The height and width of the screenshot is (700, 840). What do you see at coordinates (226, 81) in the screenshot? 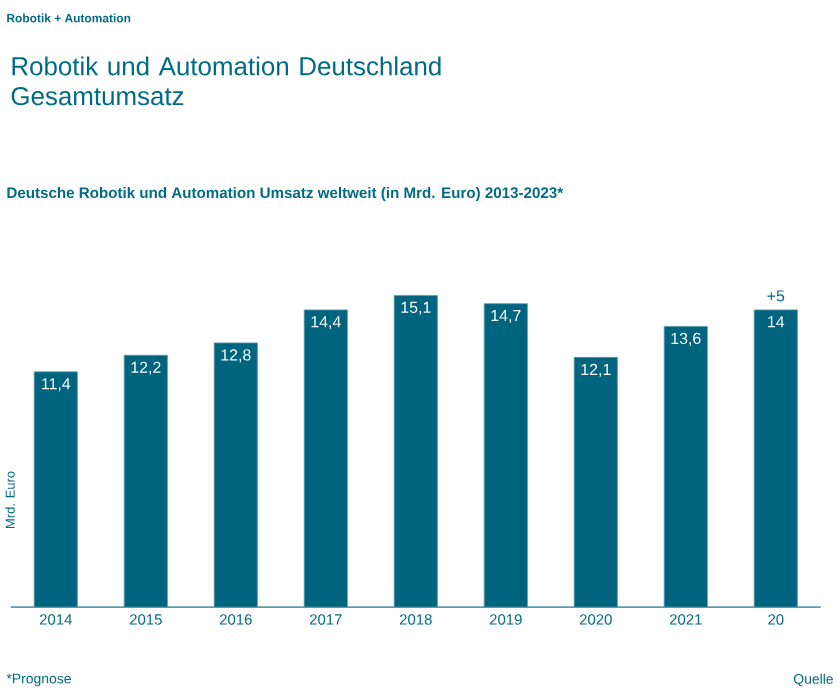
I see `chart-title: Robotik und Automation Deutschland Gesamtumsatz` at bounding box center [226, 81].